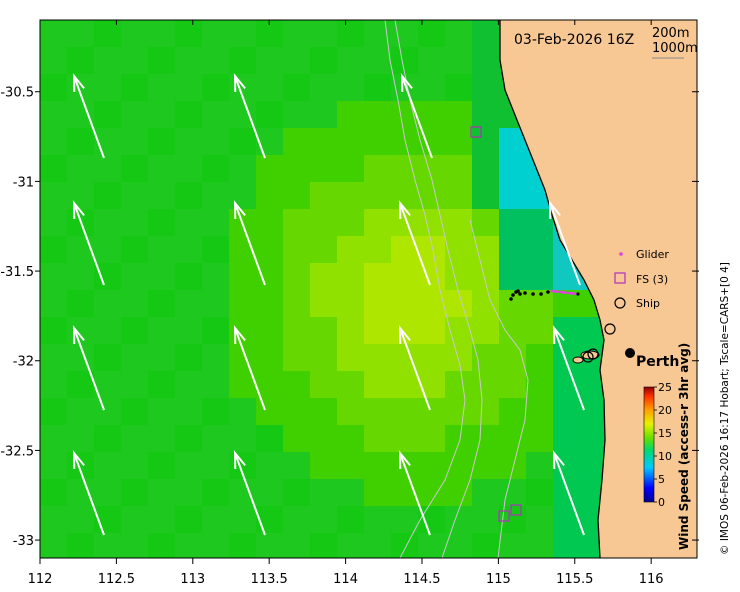 Image resolution: width=740 pixels, height=592 pixels. Describe the element at coordinates (552, 289) in the screenshot. I see `coastline` at that location.